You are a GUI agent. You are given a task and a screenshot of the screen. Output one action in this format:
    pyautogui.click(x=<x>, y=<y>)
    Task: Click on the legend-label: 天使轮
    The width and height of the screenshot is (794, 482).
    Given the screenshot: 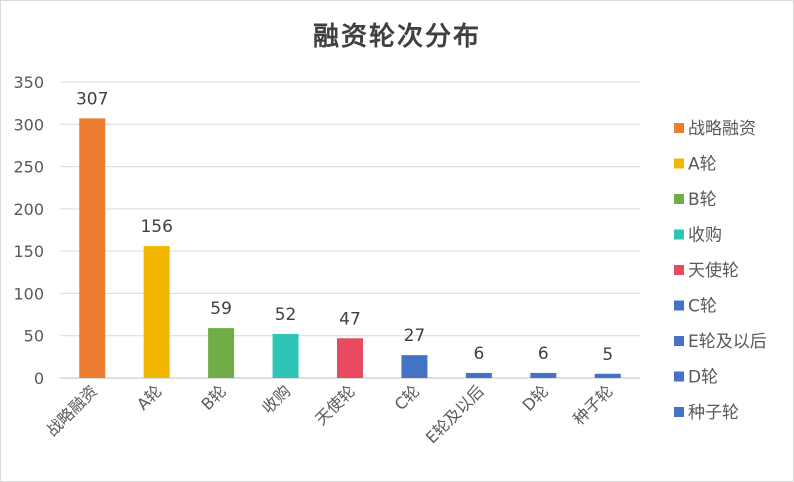 What is the action you would take?
    pyautogui.click(x=713, y=270)
    